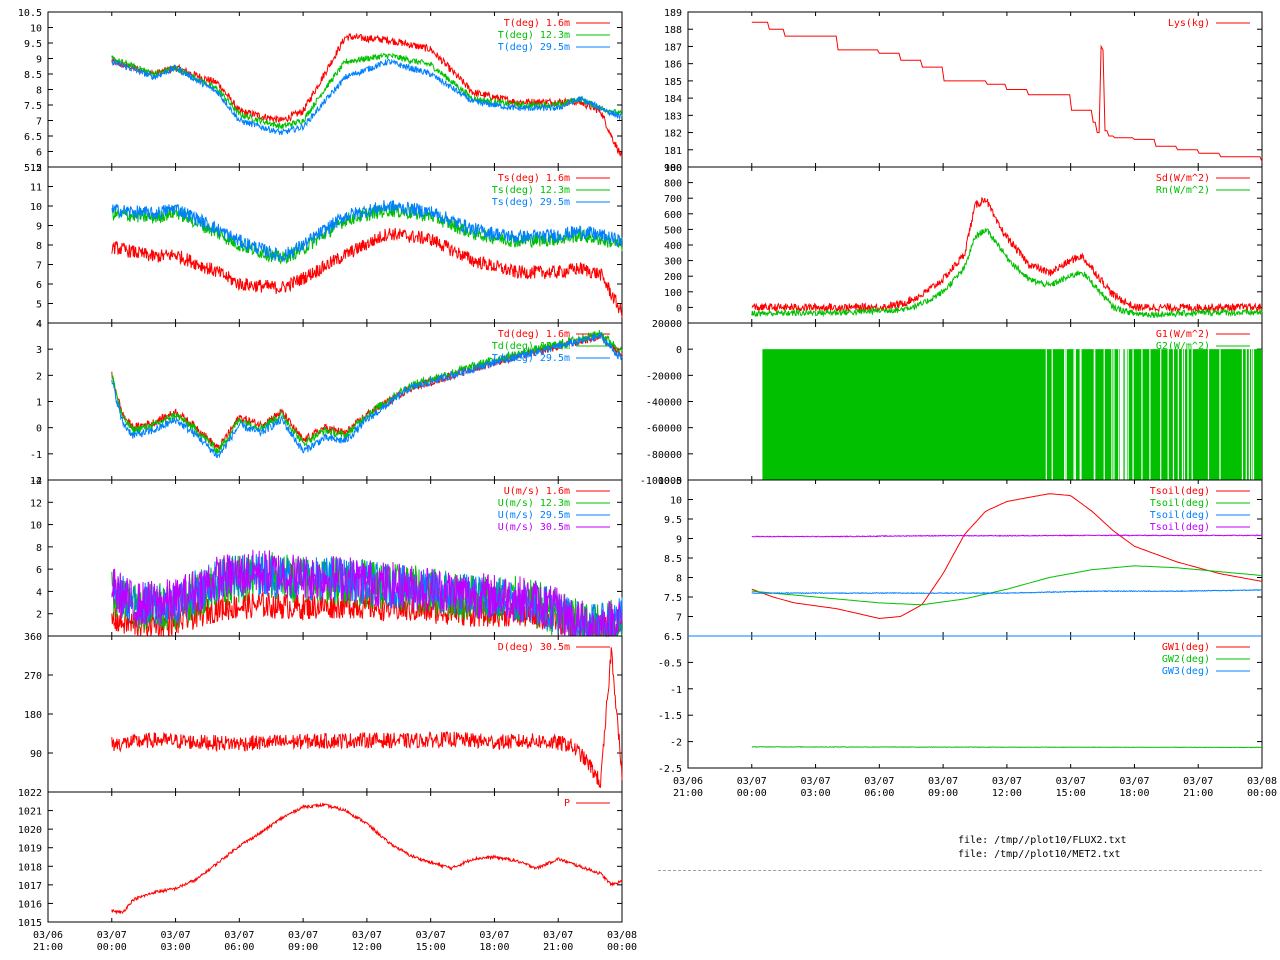  Describe the element at coordinates (537, 491) in the screenshot. I see `legend-label: U(m/s) 1.6m` at that location.